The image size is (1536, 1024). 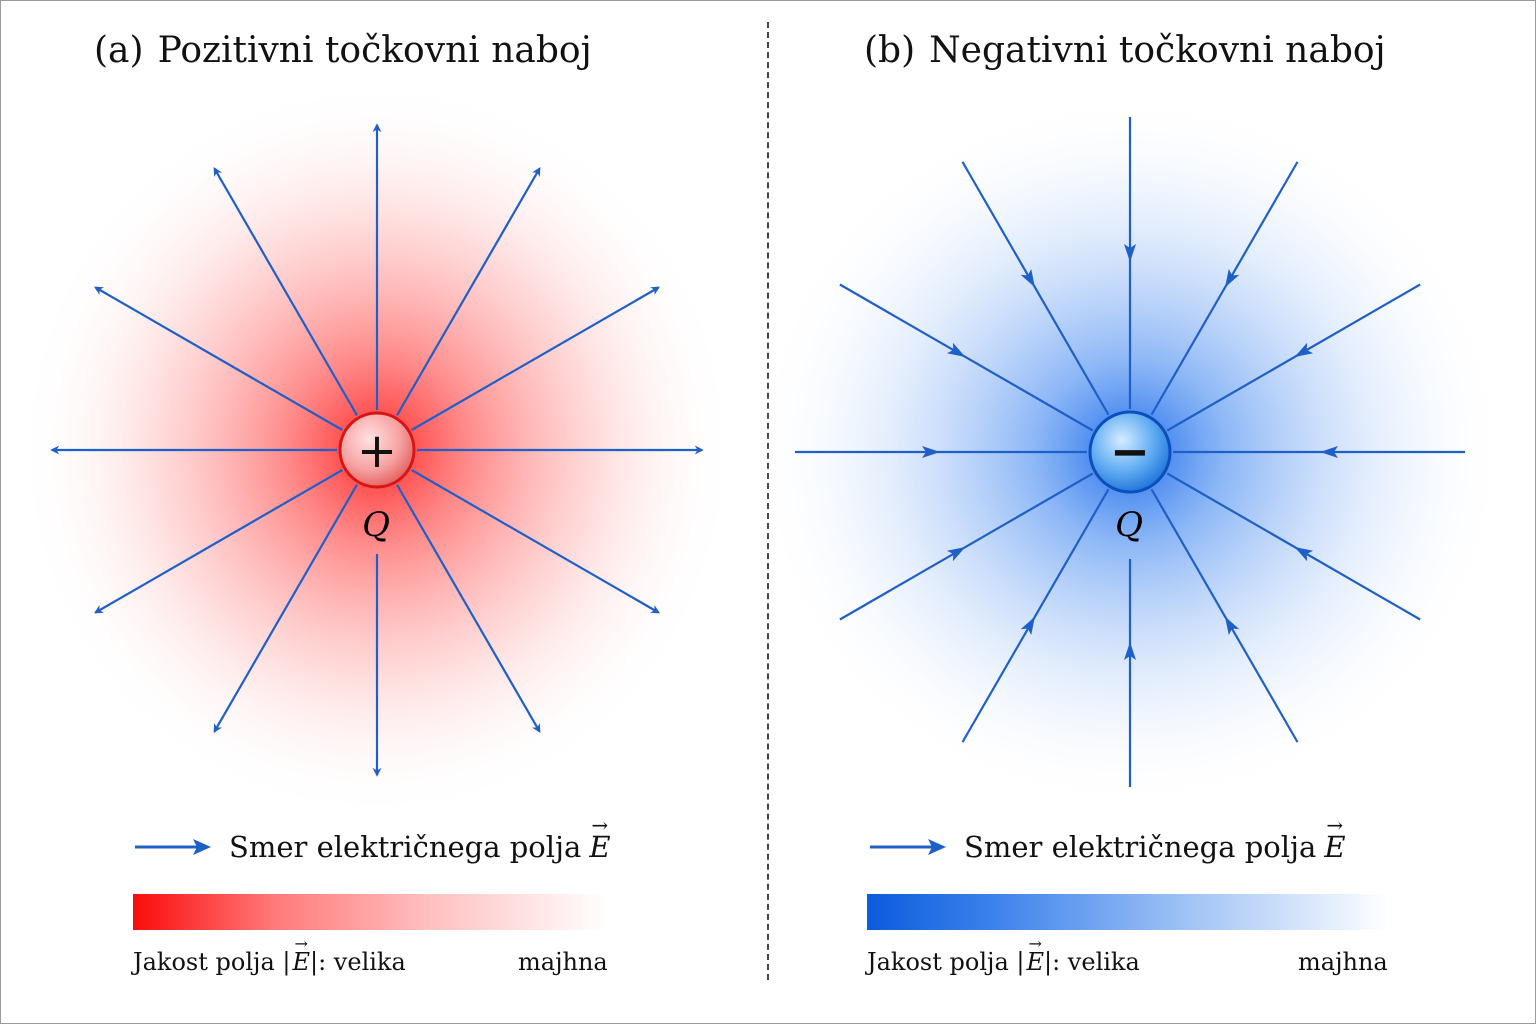 What do you see at coordinates (1140, 847) in the screenshot?
I see `legend-b-text: Smer električnega polja` at bounding box center [1140, 847].